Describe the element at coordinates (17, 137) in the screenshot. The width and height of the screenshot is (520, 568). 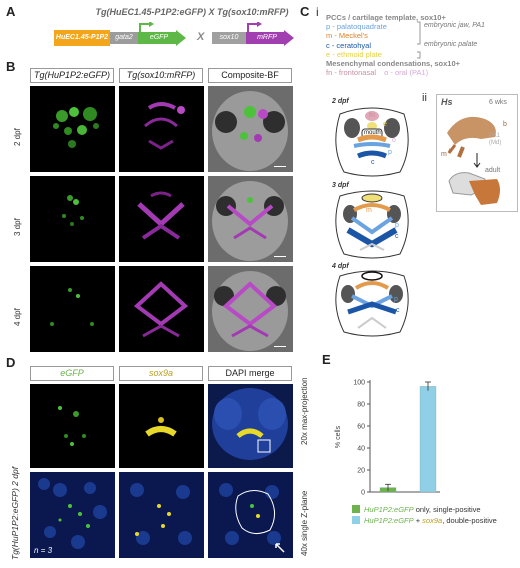
I see `row-label-2dpf: 2 dpf` at that location.